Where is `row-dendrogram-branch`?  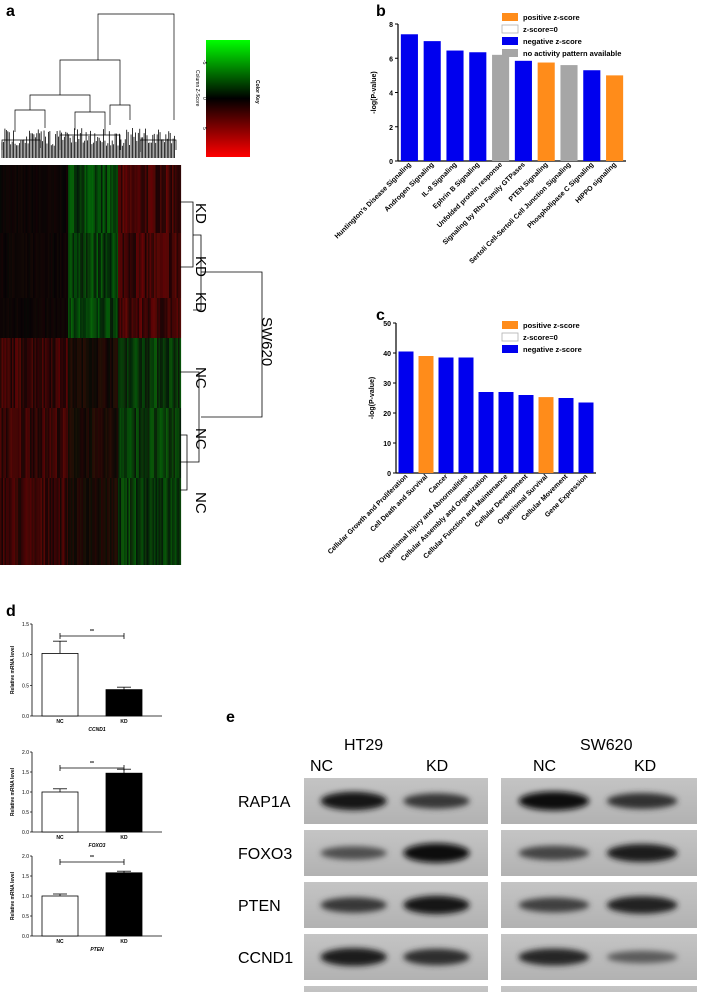 row-dendrogram-branch is located at coordinates (187, 234).